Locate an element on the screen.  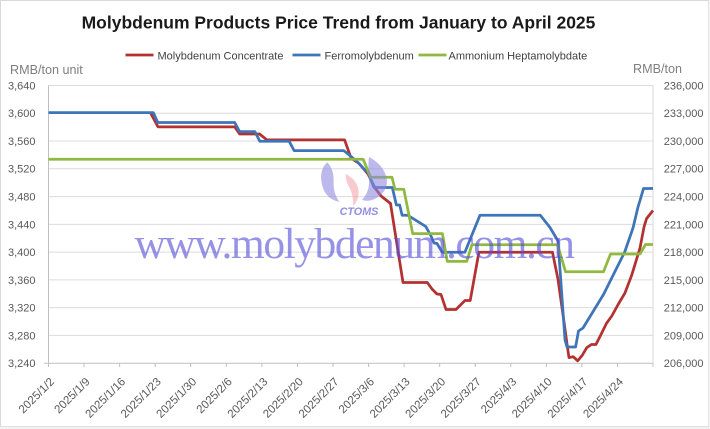
svg-text: Molybdenum Concentrate is located at coordinates (221, 57).